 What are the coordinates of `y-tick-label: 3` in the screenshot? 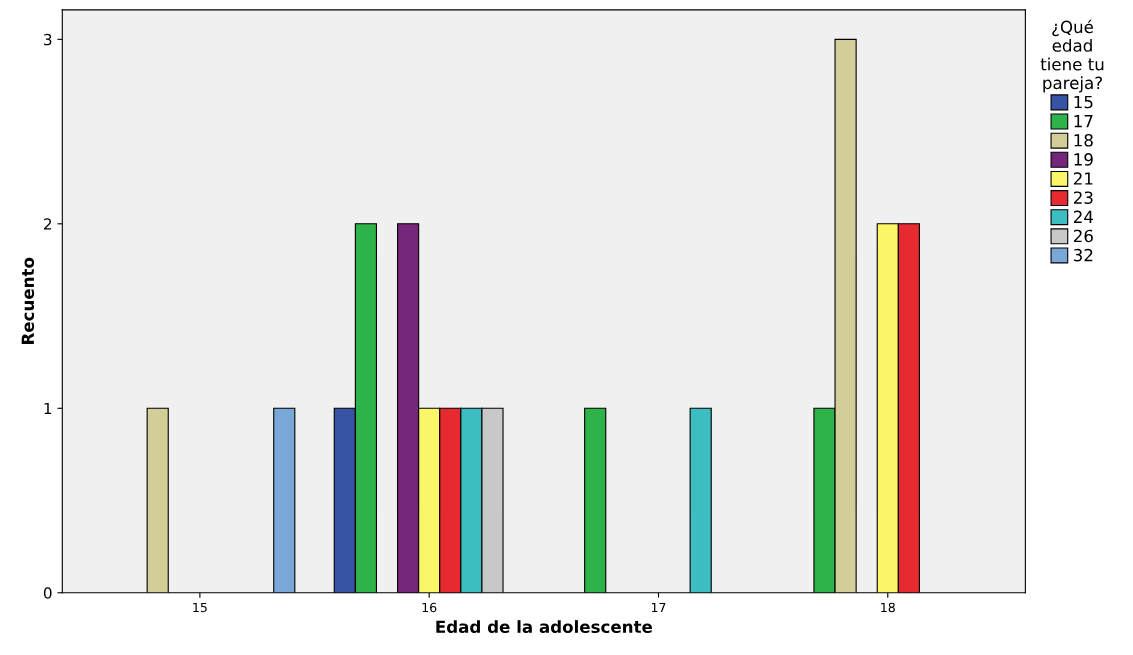 It's located at (48, 39).